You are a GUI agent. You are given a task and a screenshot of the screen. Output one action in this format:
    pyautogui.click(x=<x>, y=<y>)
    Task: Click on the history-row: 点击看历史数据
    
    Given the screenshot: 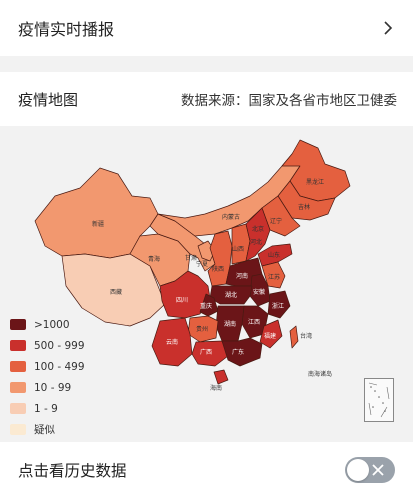 What is the action you would take?
    pyautogui.click(x=206, y=469)
    